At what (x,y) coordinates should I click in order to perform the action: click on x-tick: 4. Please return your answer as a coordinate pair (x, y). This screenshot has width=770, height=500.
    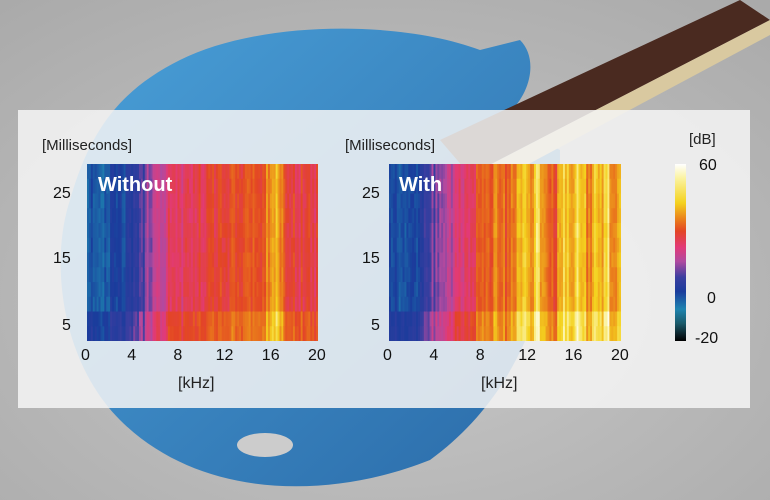
    Looking at the image, I should click on (132, 355).